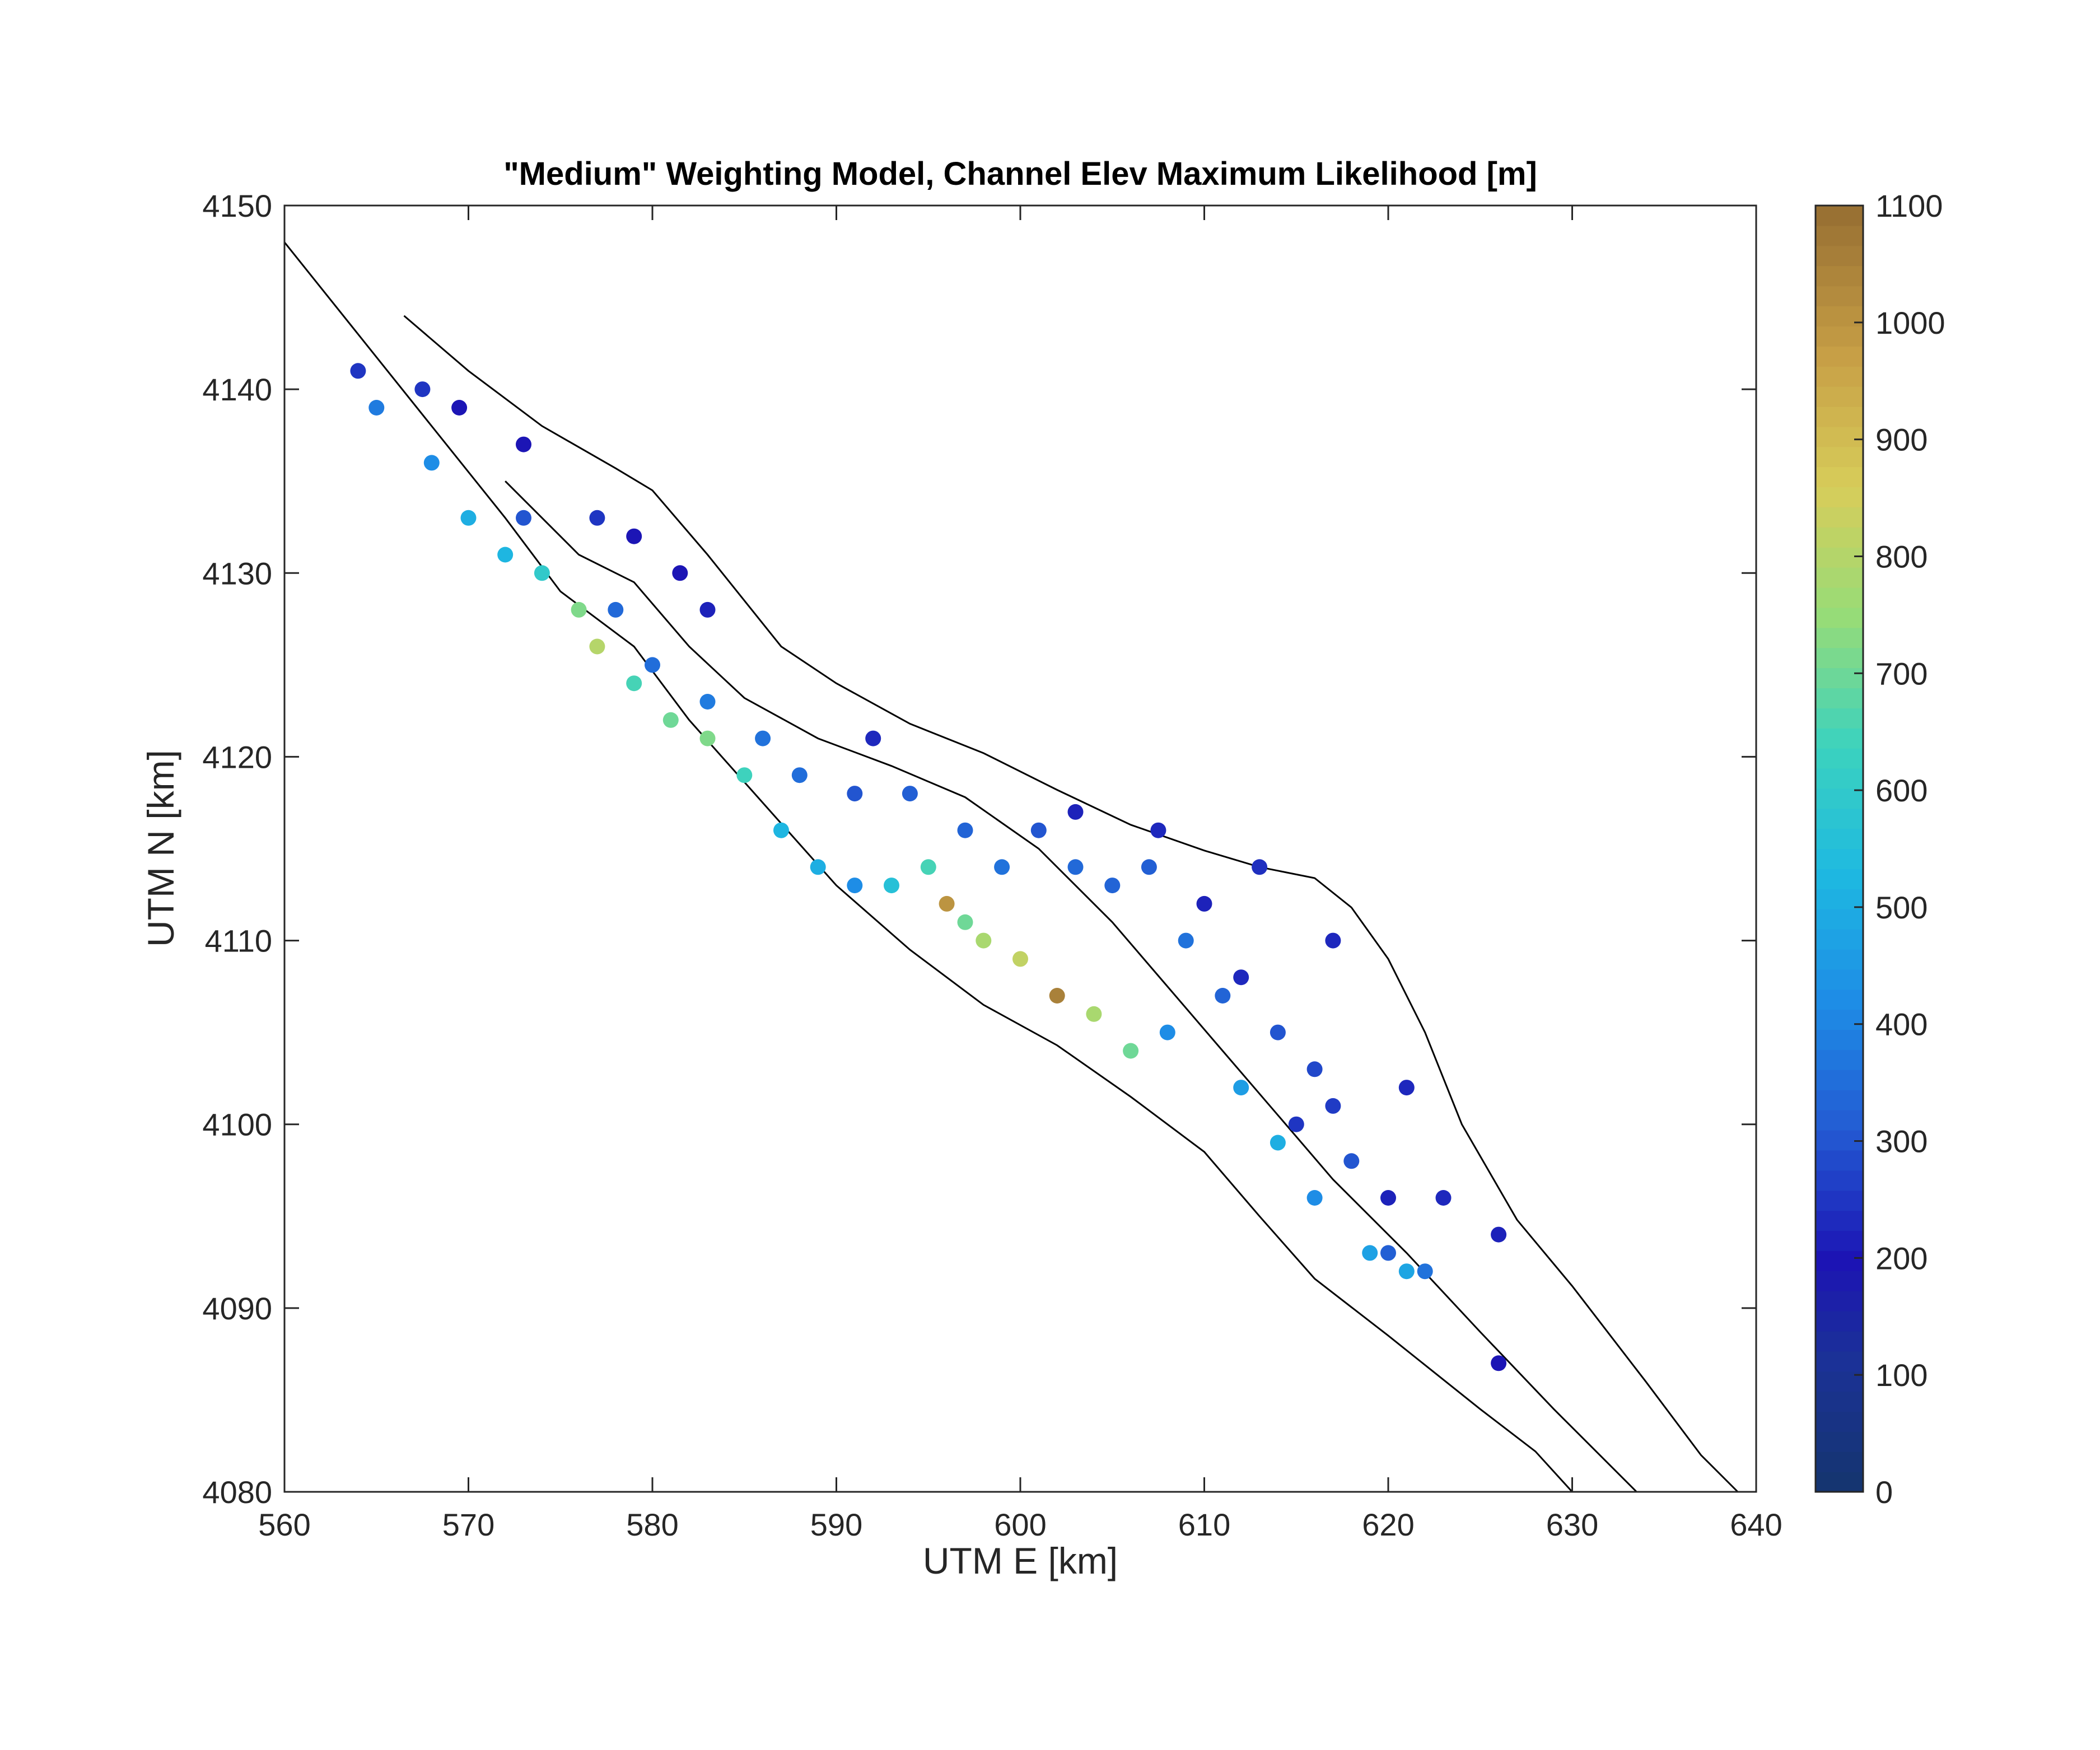 The width and height of the screenshot is (2100, 1750). Describe the element at coordinates (1902, 908) in the screenshot. I see `colorbar-tick-label: 500` at that location.